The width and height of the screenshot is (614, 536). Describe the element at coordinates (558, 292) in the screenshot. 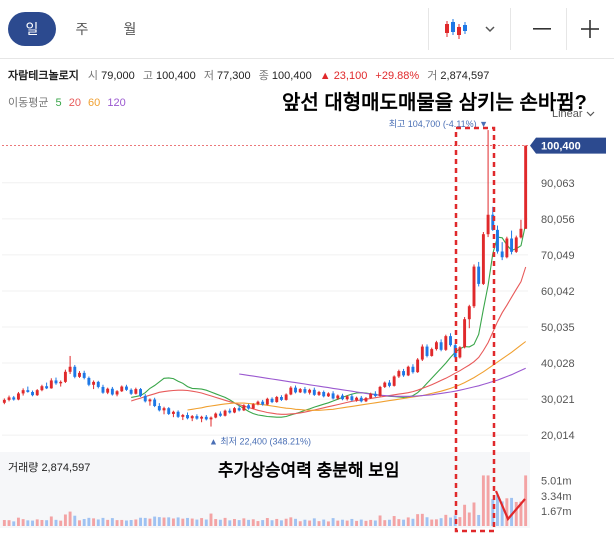

I see `y-tick-label: 60,042` at that location.